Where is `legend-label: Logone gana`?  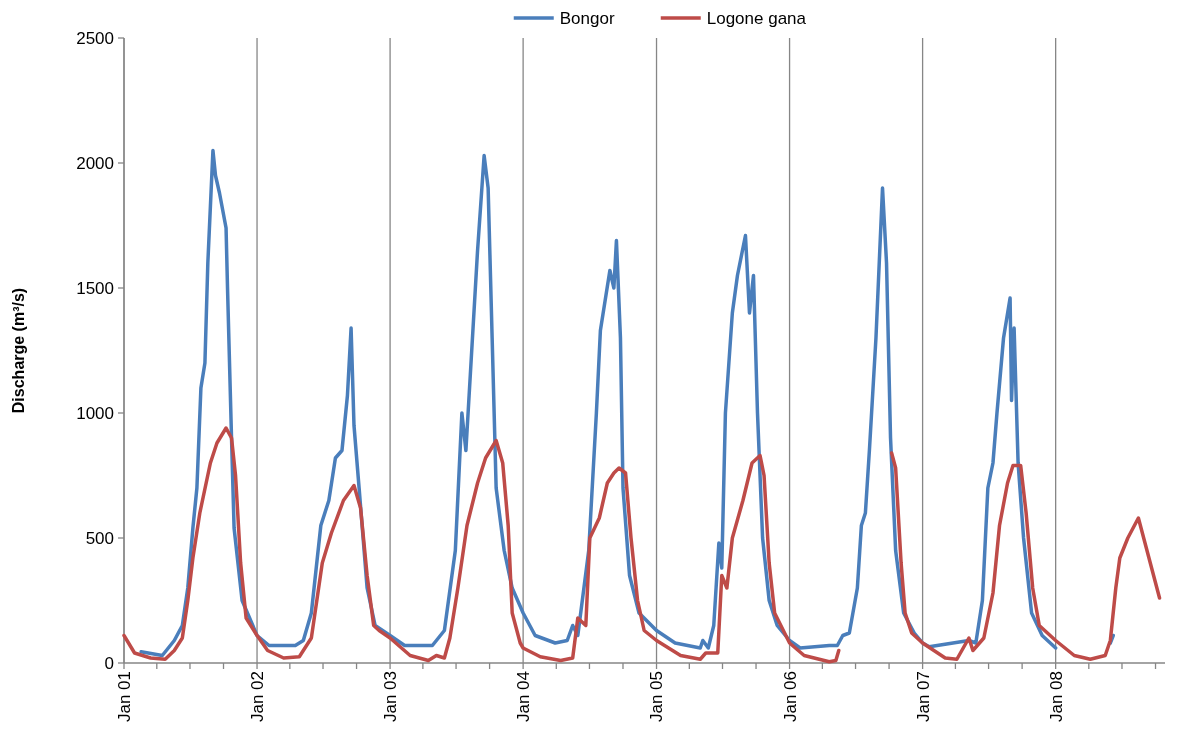
legend-label: Logone gana is located at coordinates (756, 18).